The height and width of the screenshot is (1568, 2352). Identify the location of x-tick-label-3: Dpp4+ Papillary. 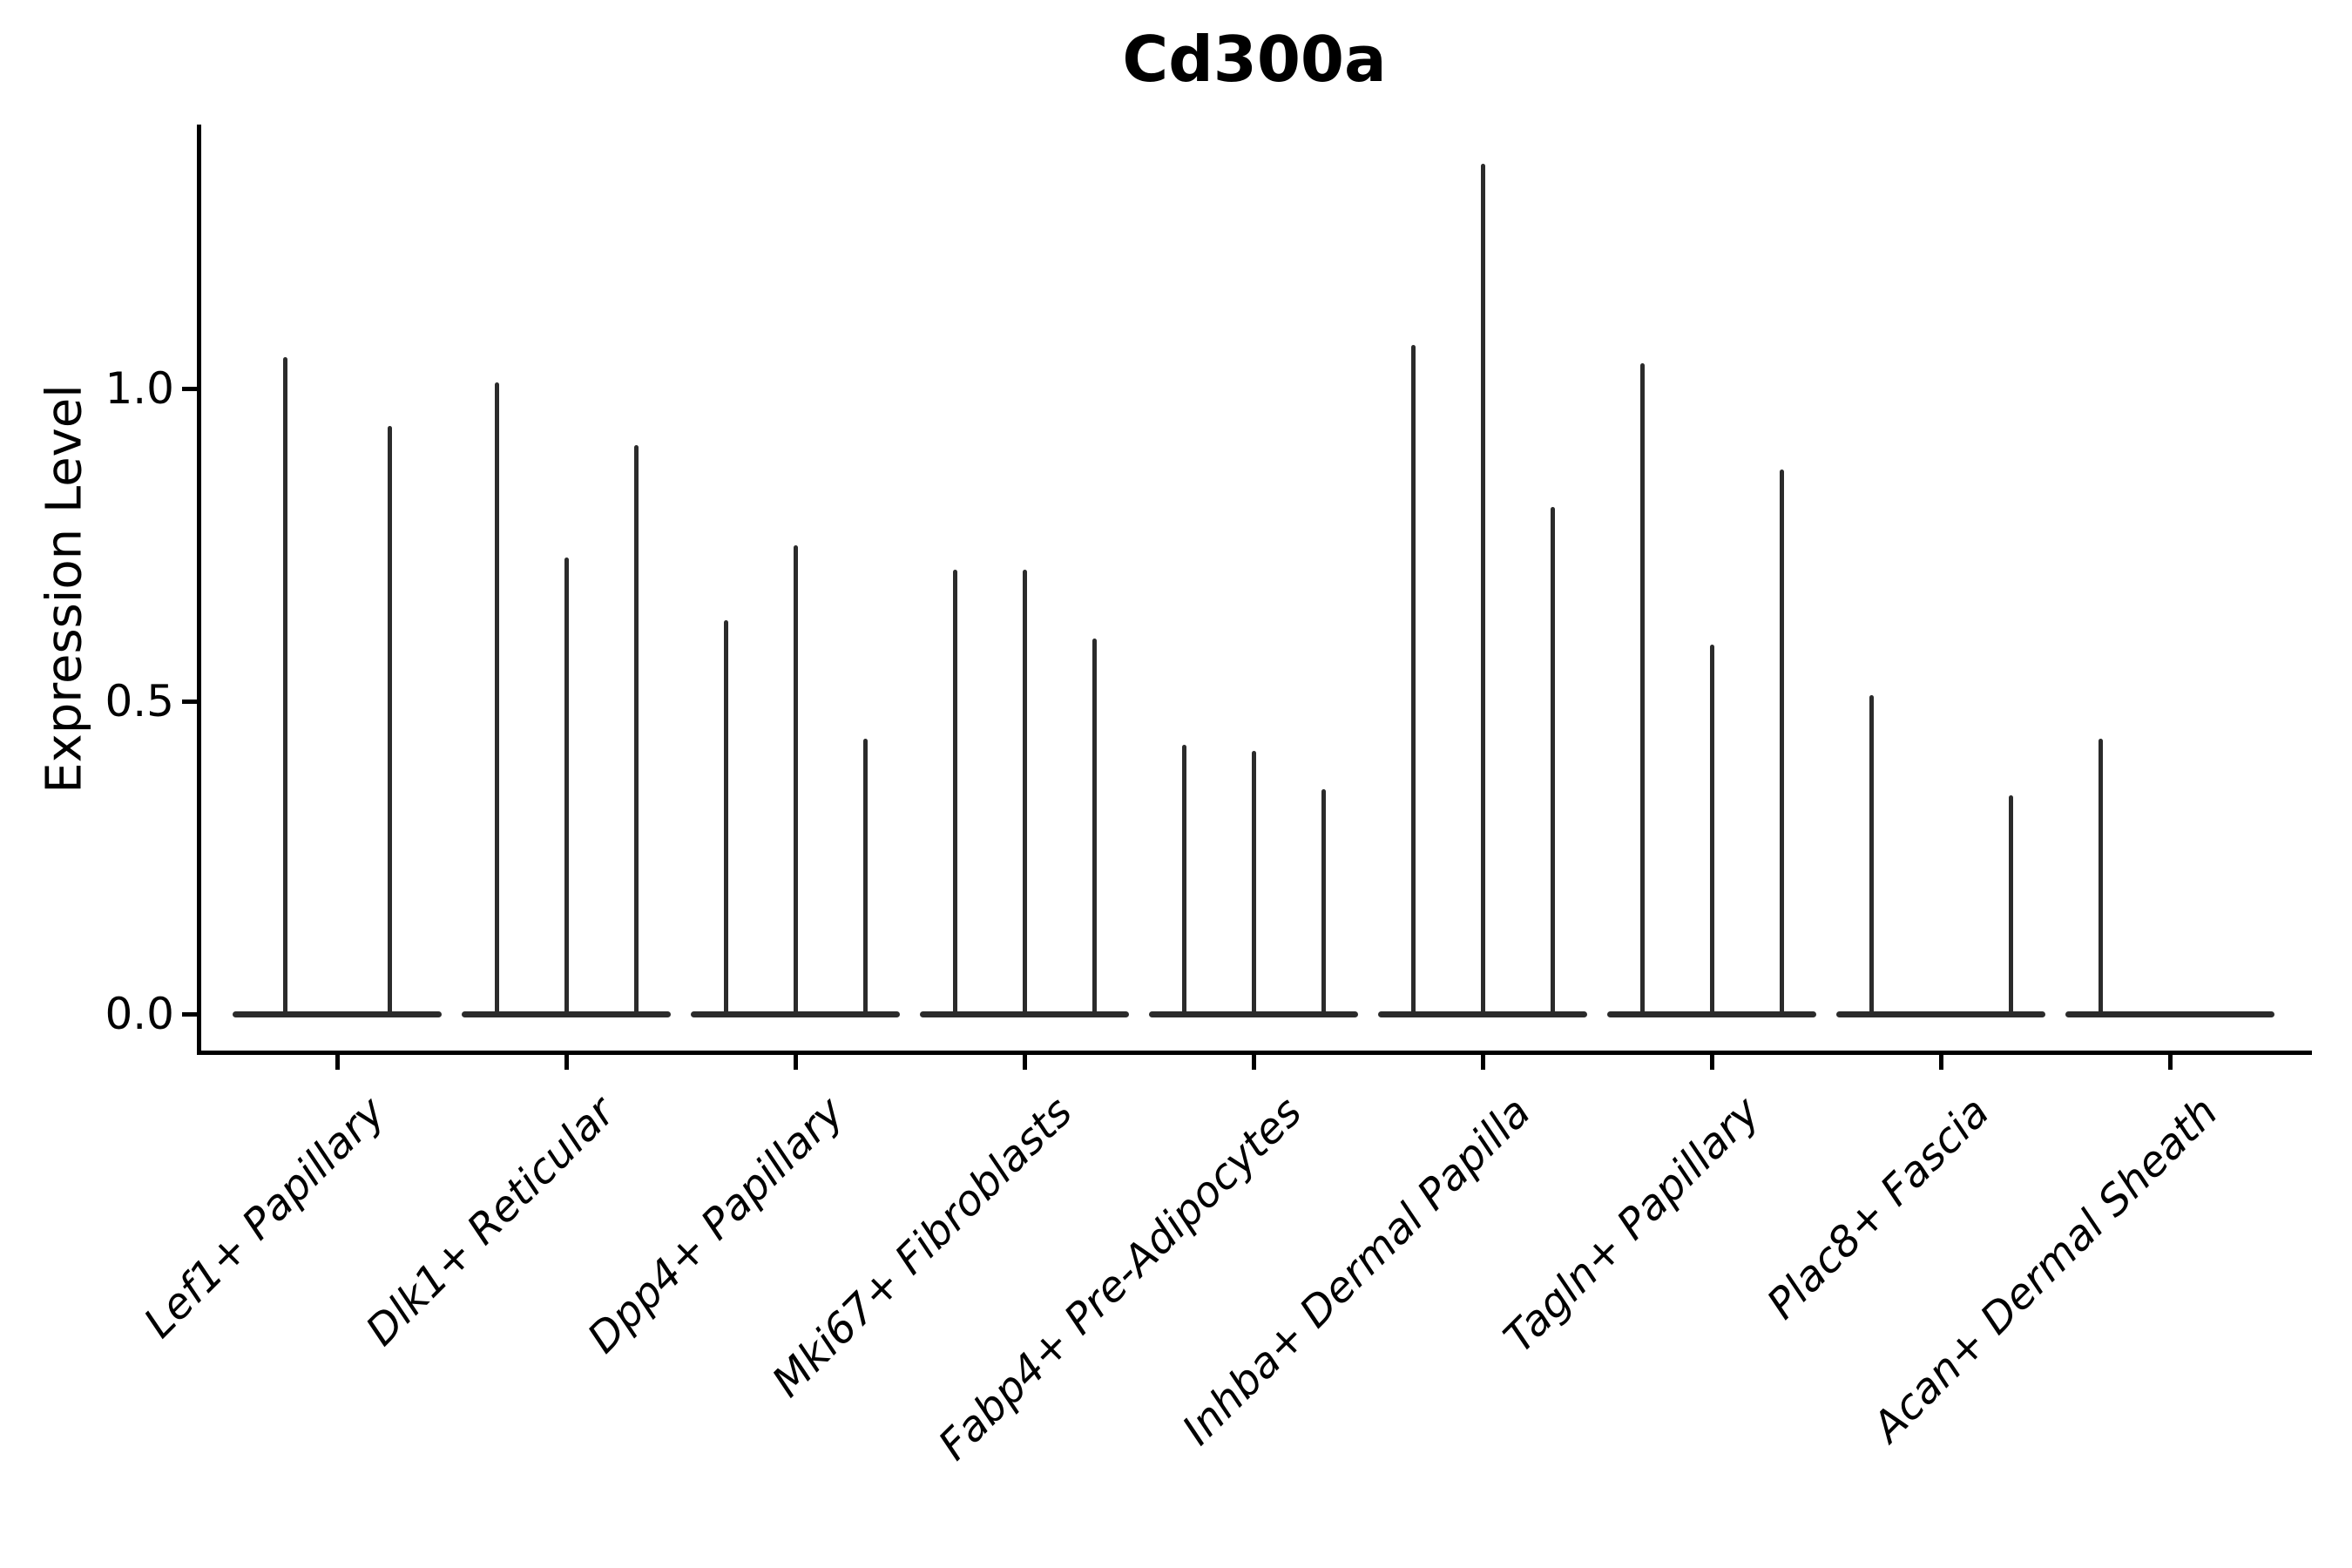
(716, 1225).